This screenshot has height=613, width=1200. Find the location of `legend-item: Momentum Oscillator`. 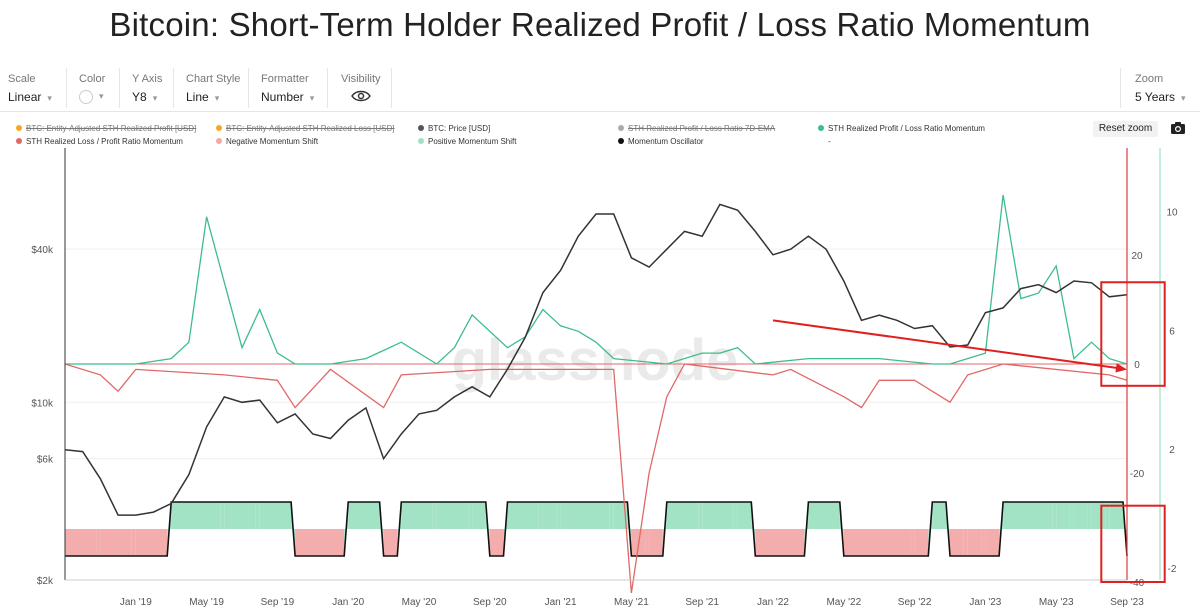

legend-item: Momentum Oscillator is located at coordinates (661, 141).